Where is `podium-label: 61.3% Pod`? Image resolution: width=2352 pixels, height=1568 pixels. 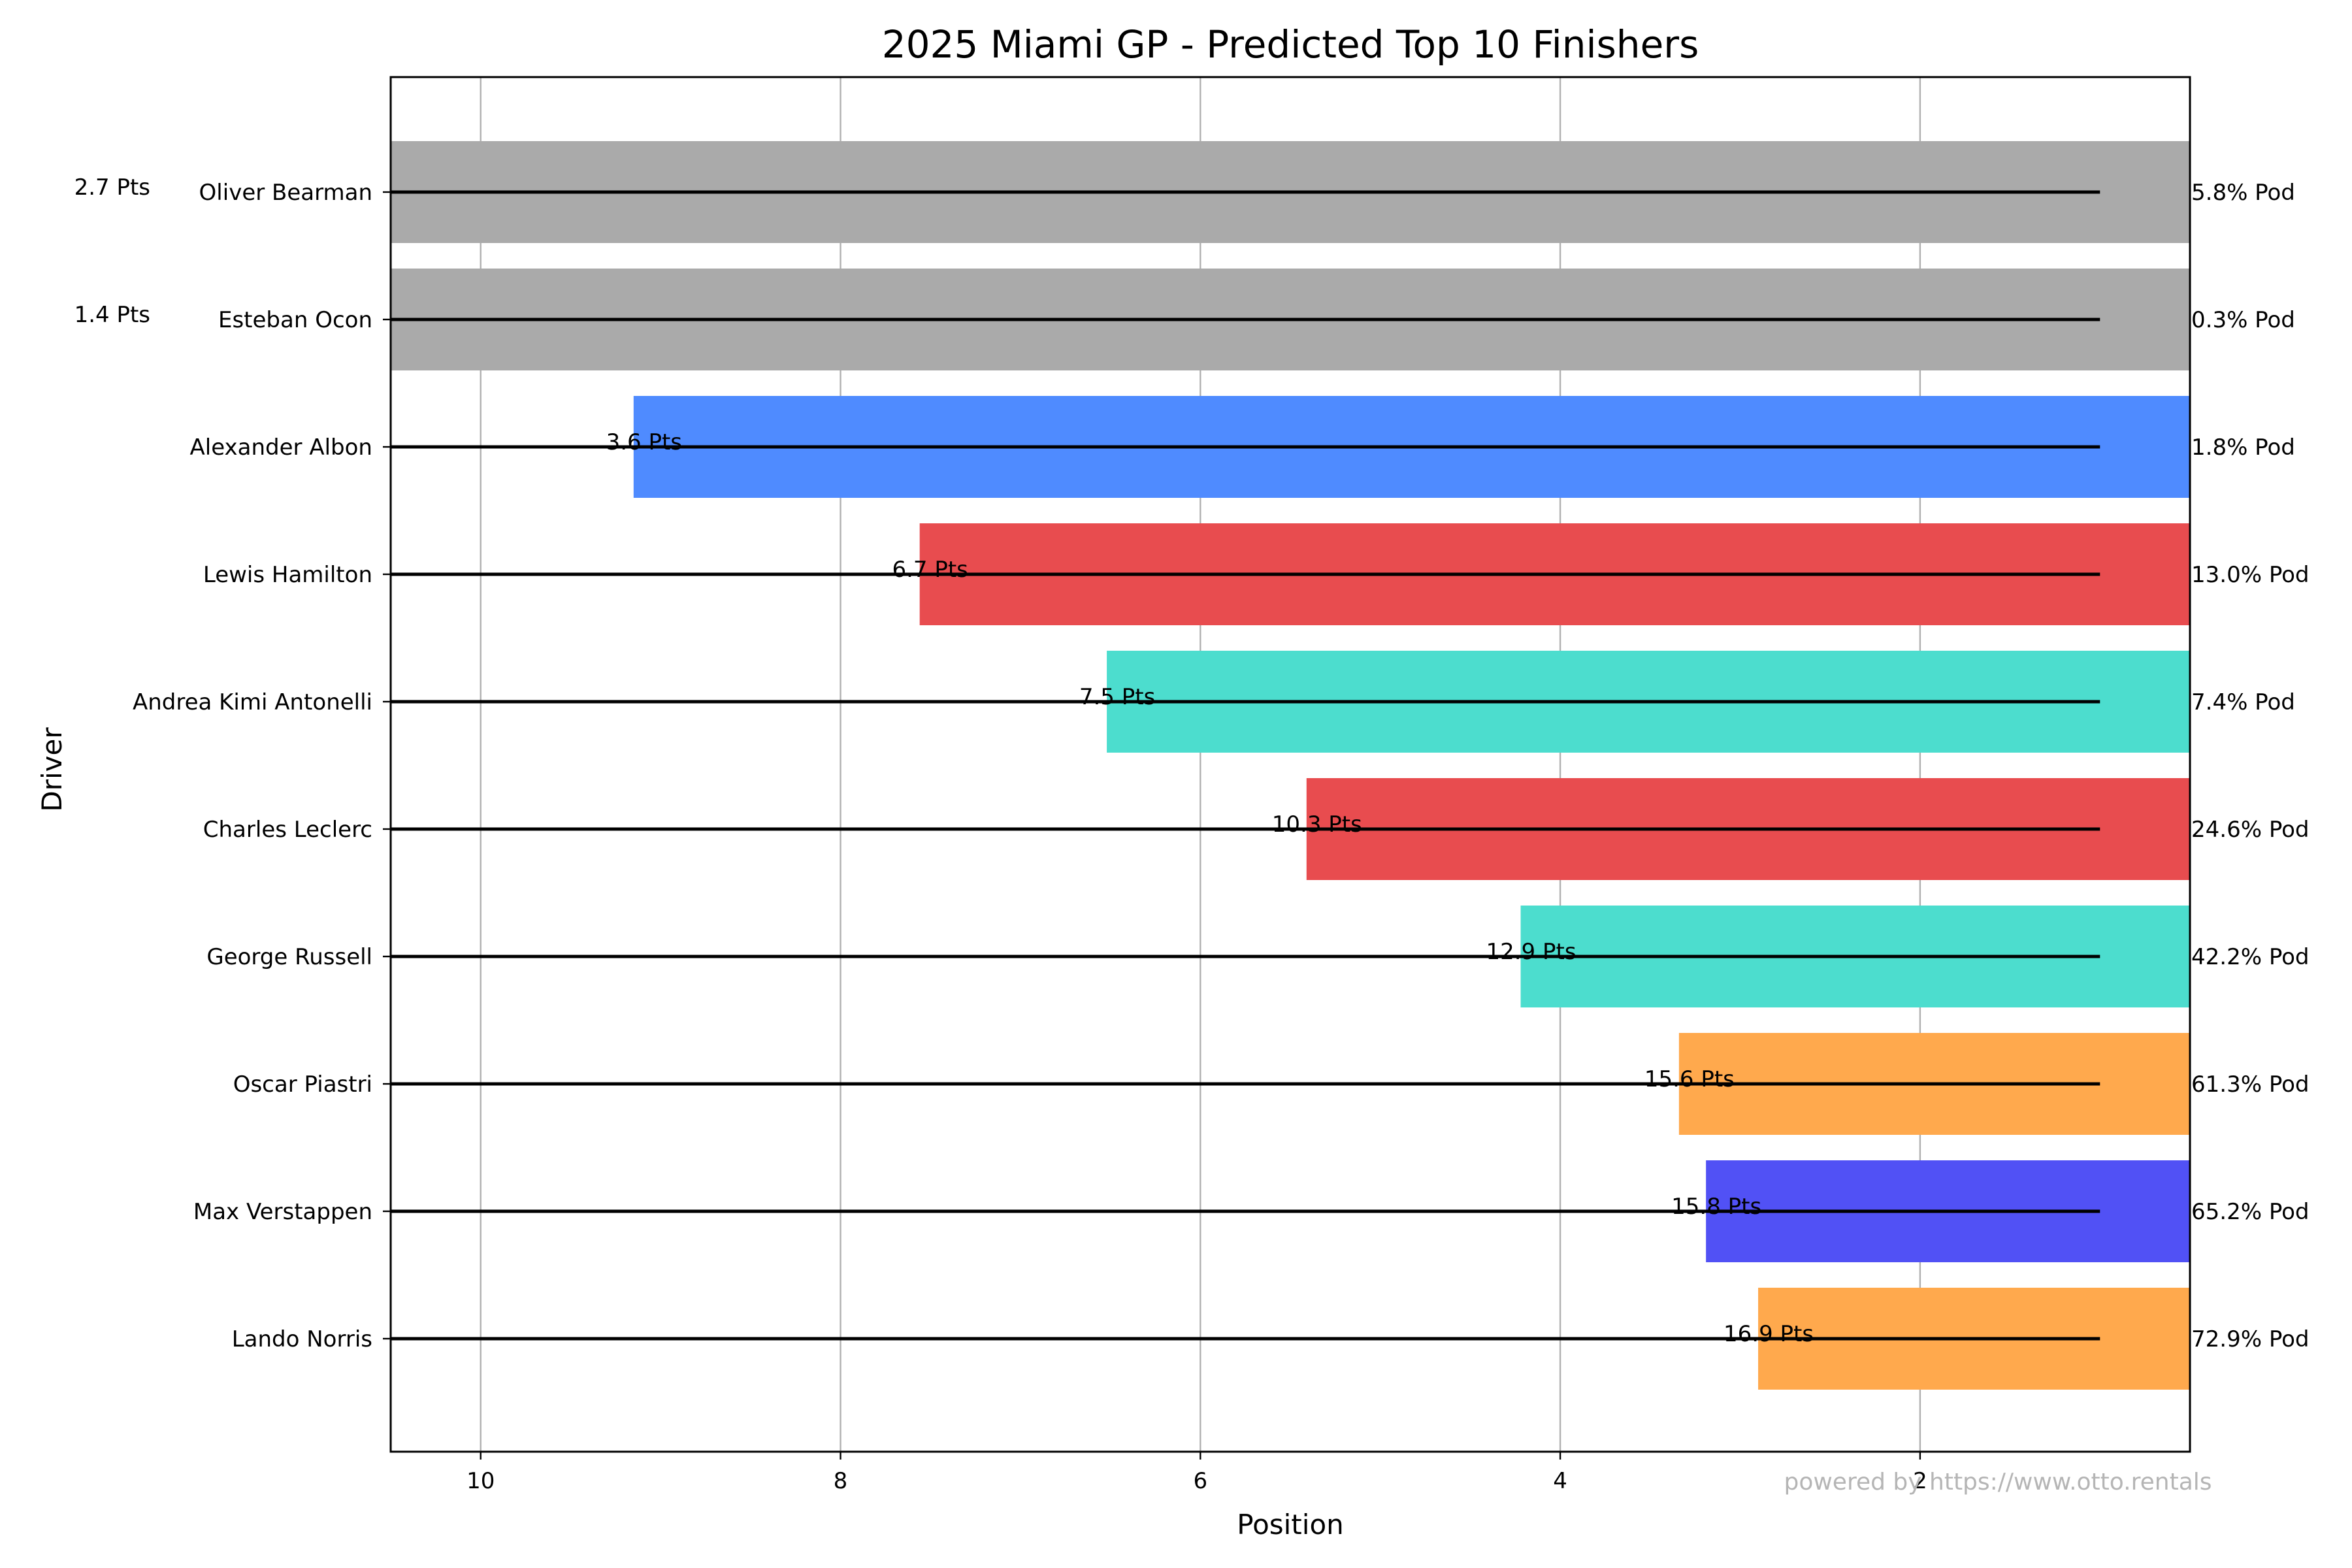
podium-label: 61.3% Pod is located at coordinates (2250, 1084).